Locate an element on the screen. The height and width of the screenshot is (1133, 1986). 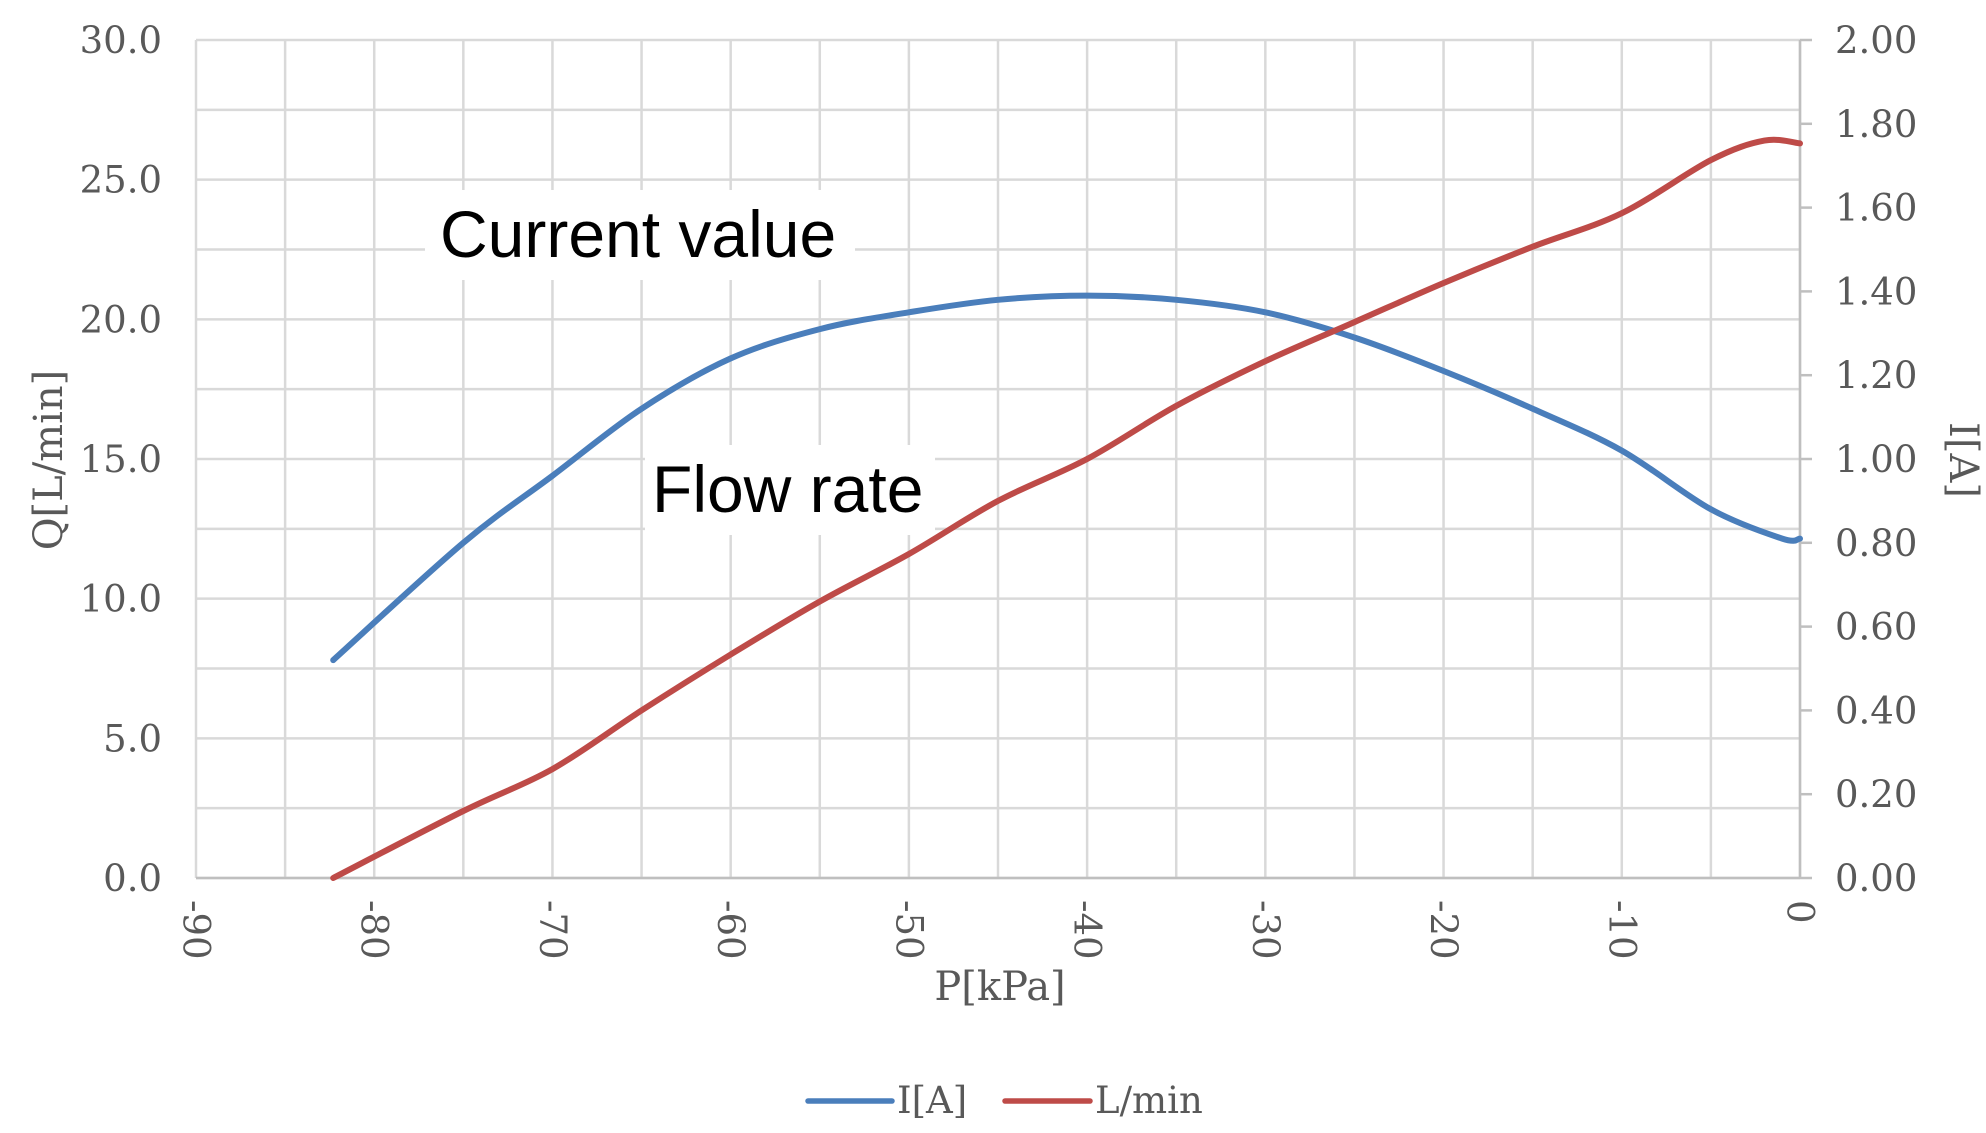
y-left-axis-title: Q[L/min] is located at coordinates (49, 460).